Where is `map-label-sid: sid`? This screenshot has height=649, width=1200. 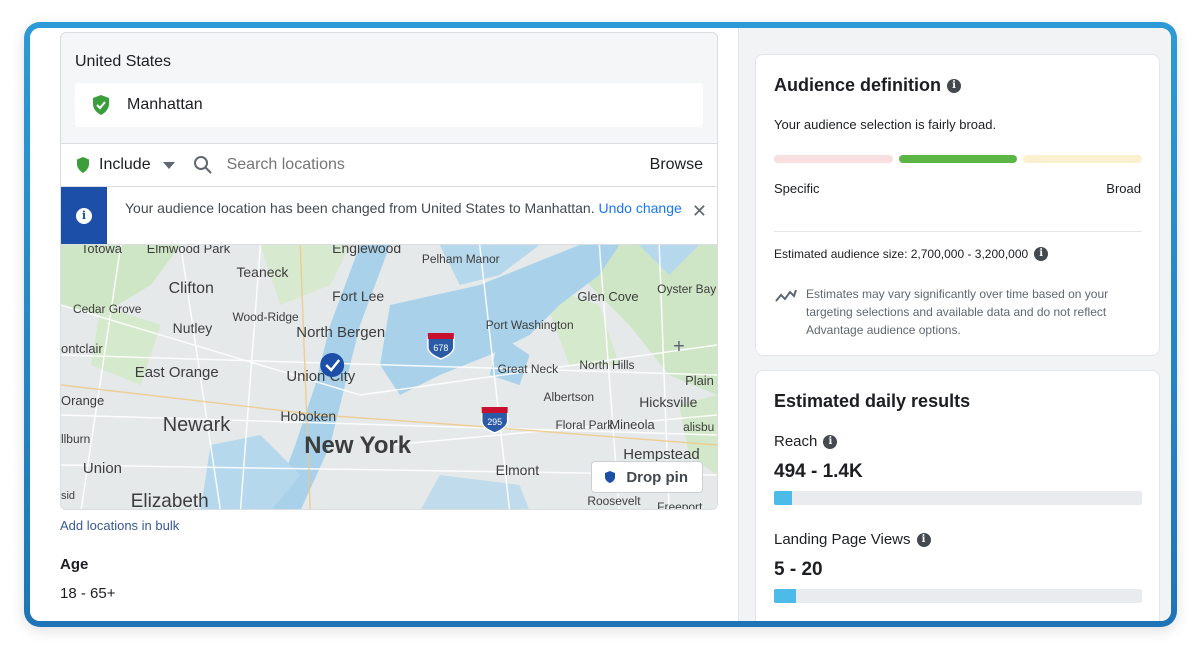 map-label-sid: sid is located at coordinates (68, 496).